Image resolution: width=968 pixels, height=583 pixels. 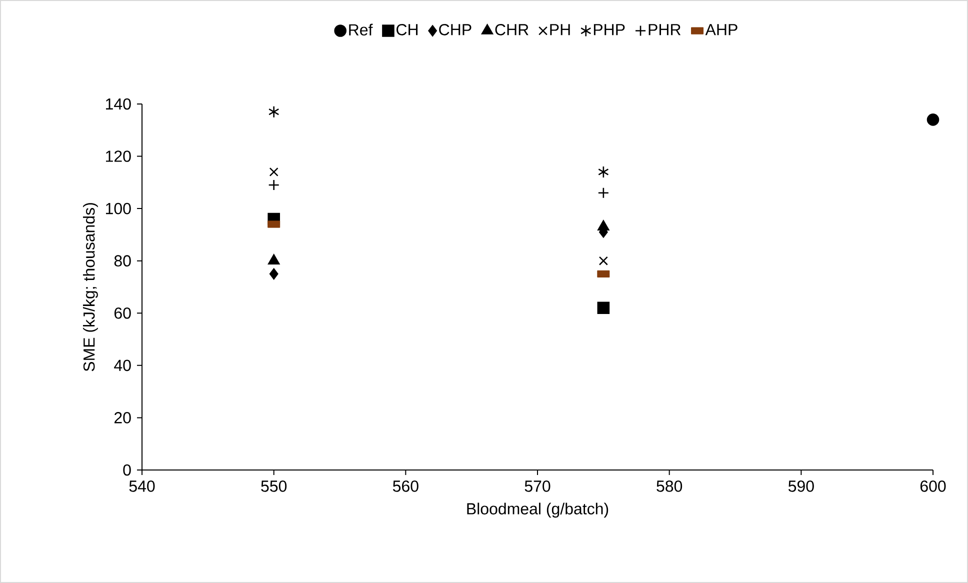 I want to click on y-tick-label: 60, so click(x=122, y=313).